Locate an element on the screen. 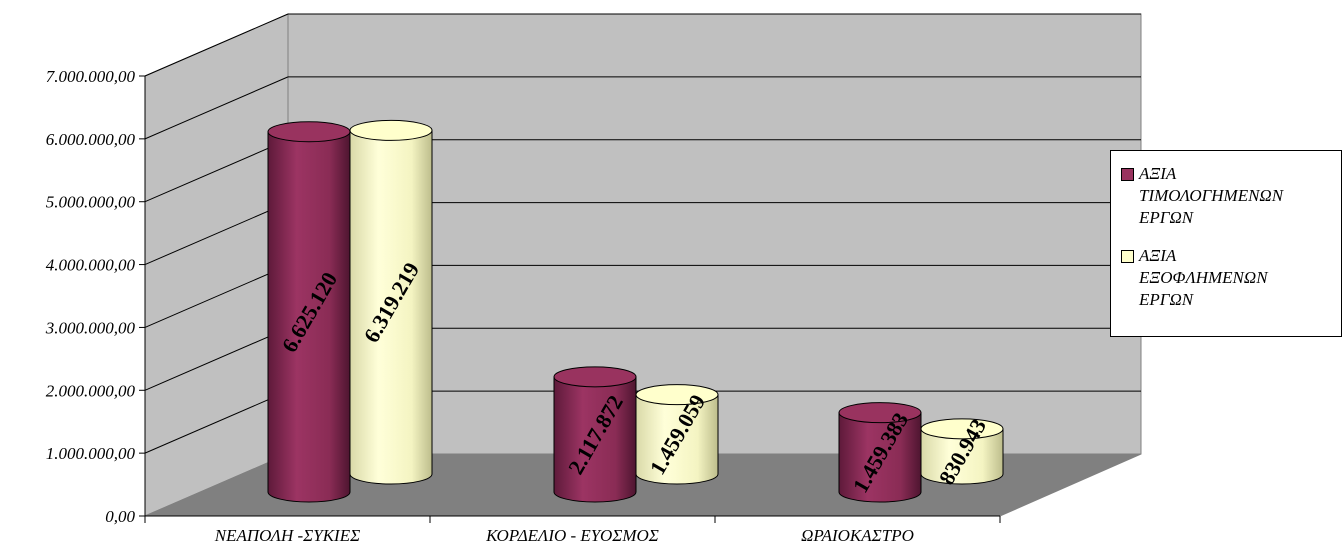  bar-group: 6.319.219 is located at coordinates (391, 302).